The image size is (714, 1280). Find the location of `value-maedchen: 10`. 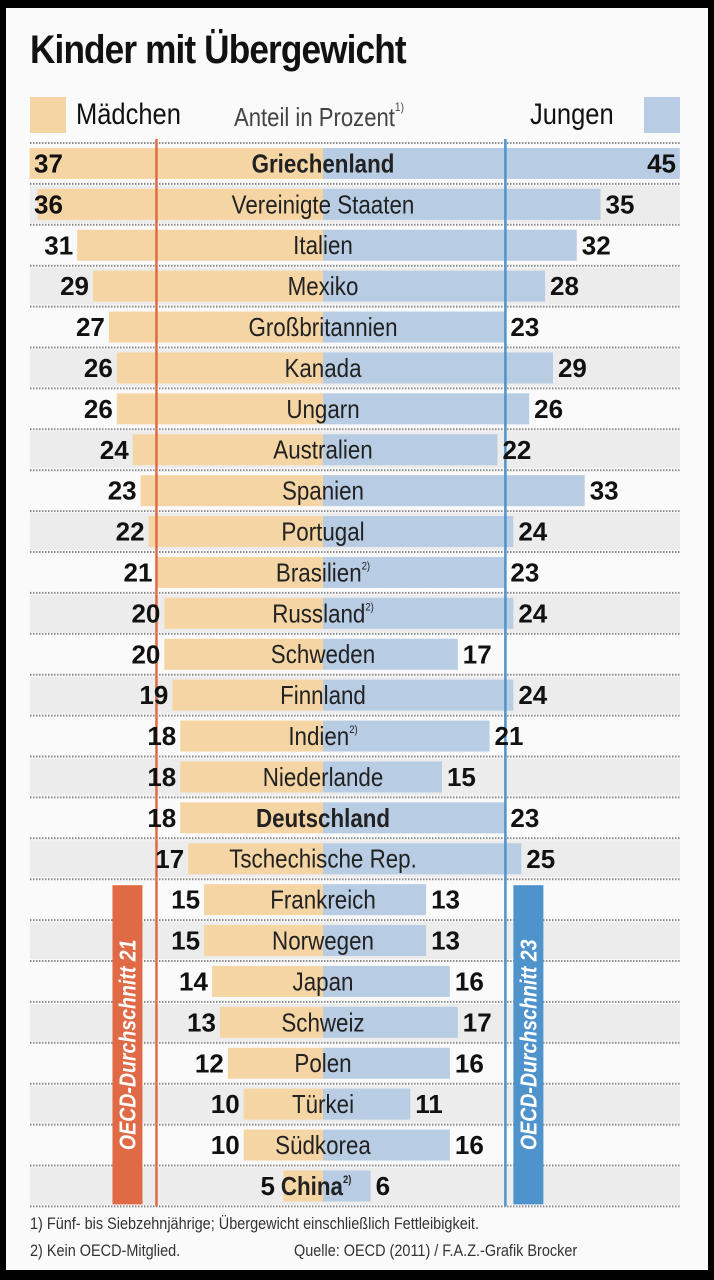

value-maedchen: 10 is located at coordinates (225, 1145).